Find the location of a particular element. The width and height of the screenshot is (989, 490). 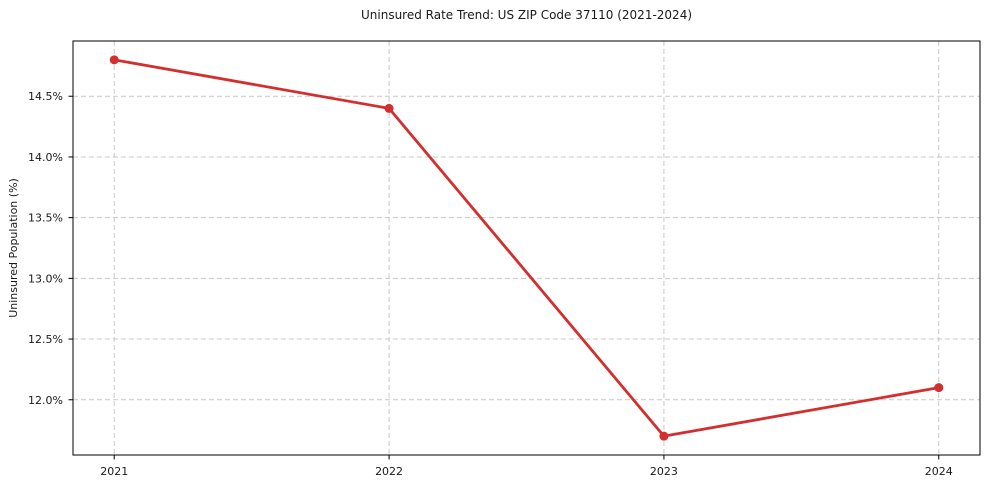

y-tick-label-13.5%: 13.5% is located at coordinates (45, 218).